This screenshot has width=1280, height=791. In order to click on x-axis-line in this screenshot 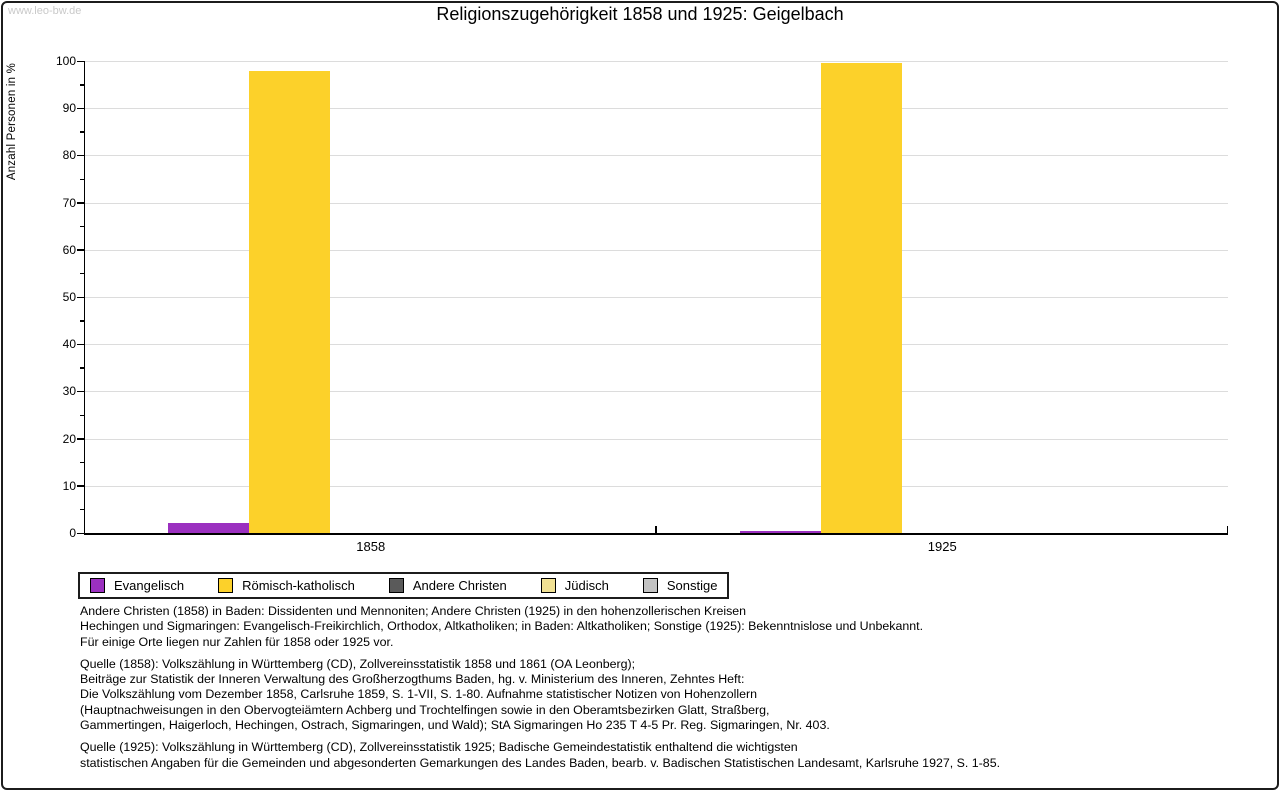, I will do `click(655, 534)`.